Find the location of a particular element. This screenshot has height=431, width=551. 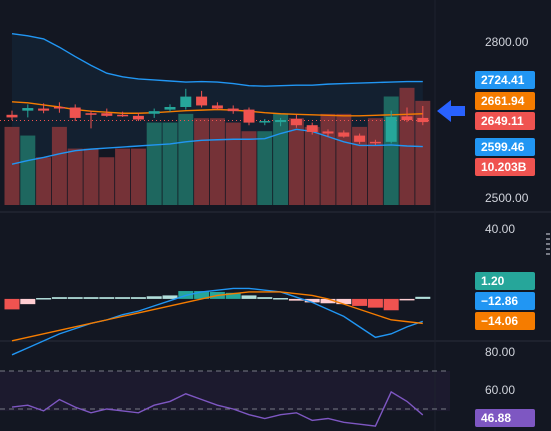

macd-axis-tick-label: 40.00 is located at coordinates (500, 229).